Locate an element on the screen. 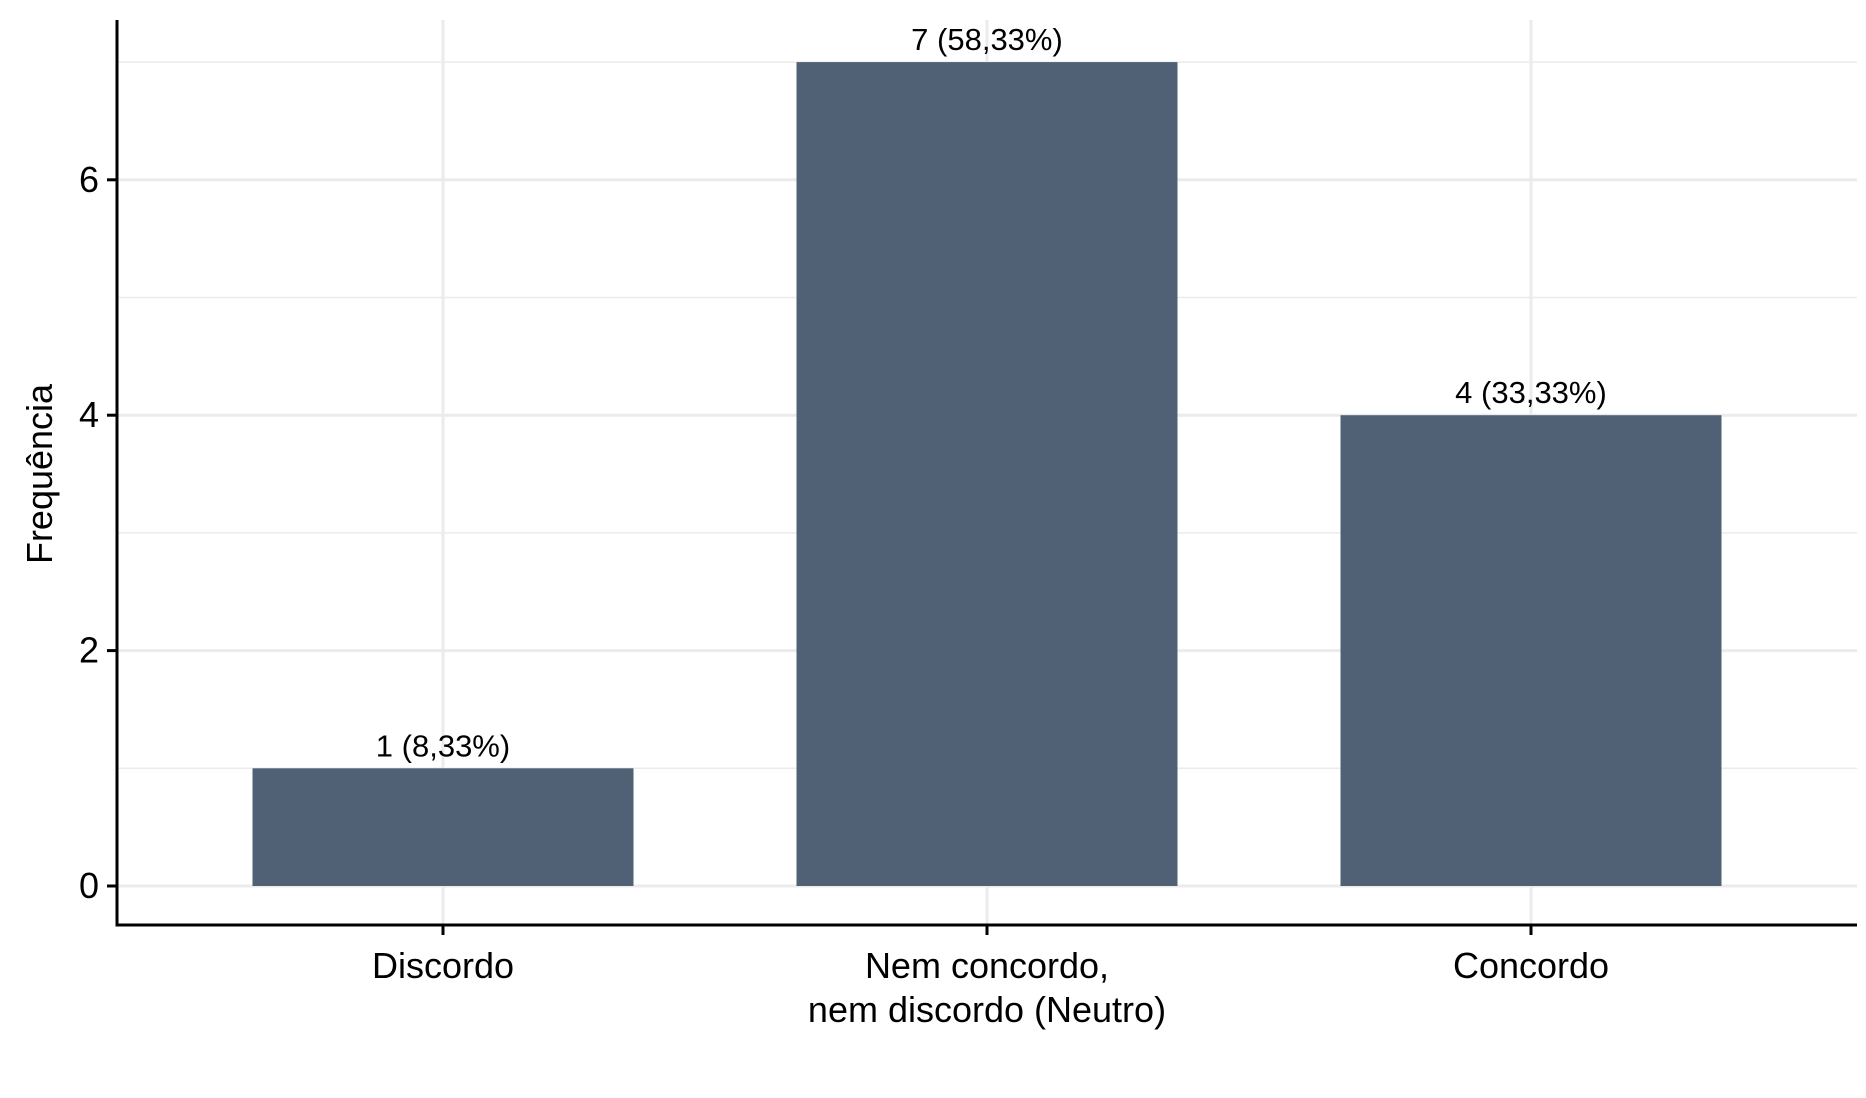 The image size is (1866, 1098). y-axis-title: Frequência is located at coordinates (39, 473).